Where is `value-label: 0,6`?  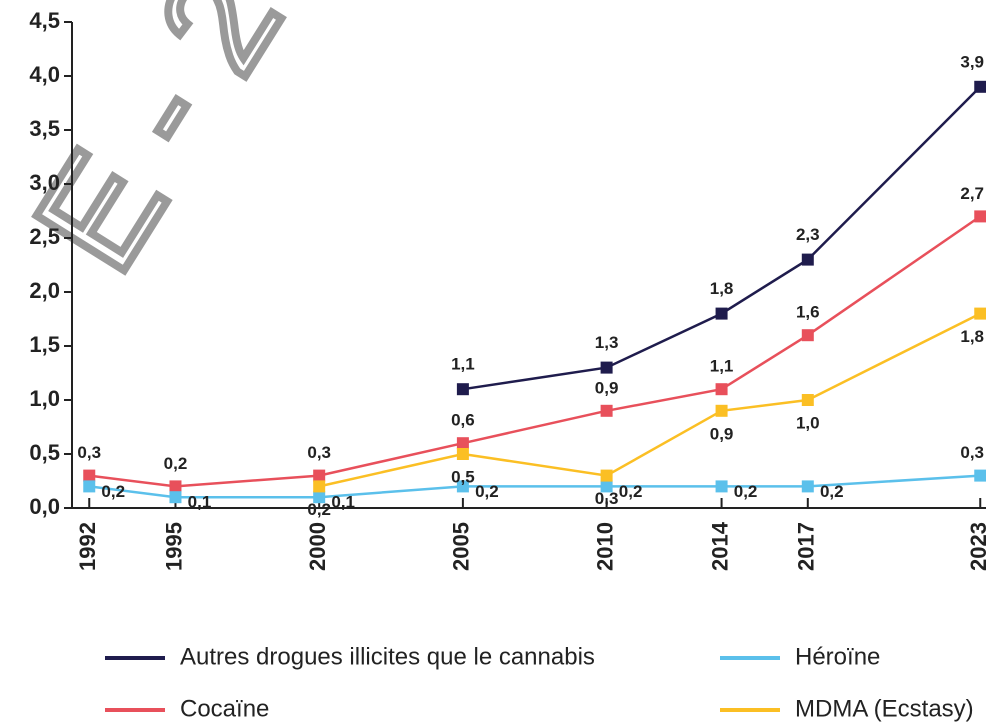 value-label: 0,6 is located at coordinates (463, 420).